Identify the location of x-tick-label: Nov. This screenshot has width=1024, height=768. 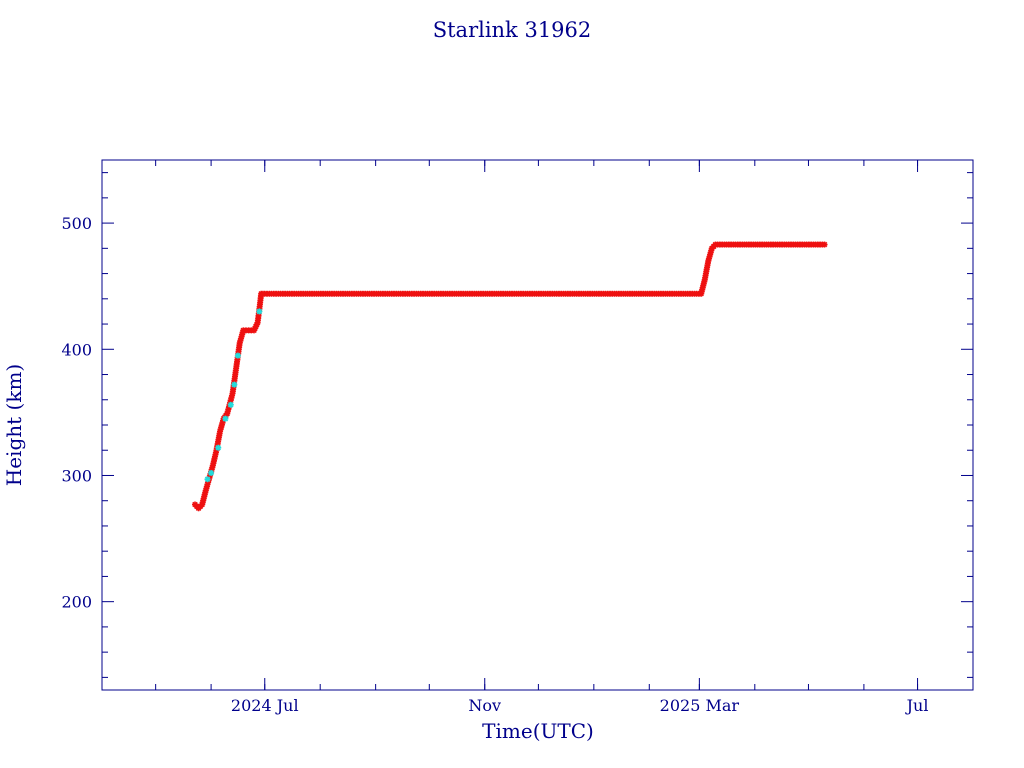
(484, 705).